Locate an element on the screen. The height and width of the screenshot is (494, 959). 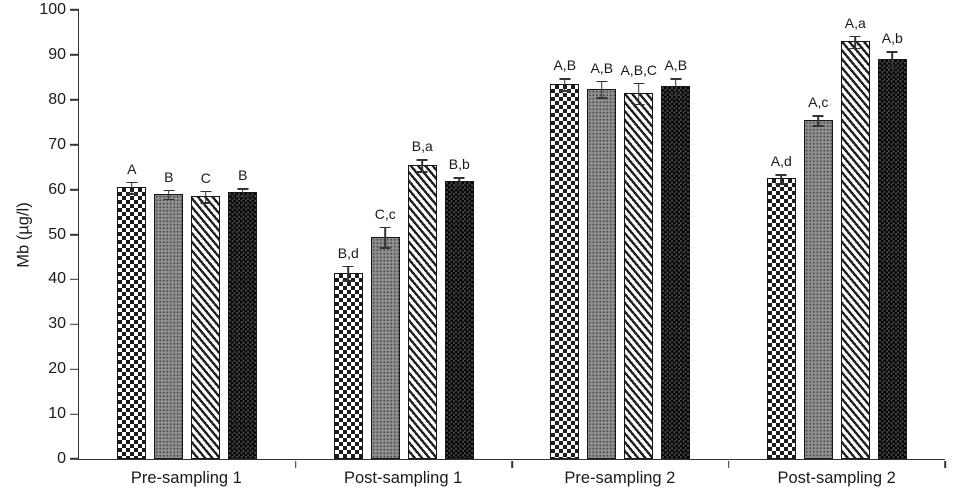
significance-label: C,c is located at coordinates (385, 213).